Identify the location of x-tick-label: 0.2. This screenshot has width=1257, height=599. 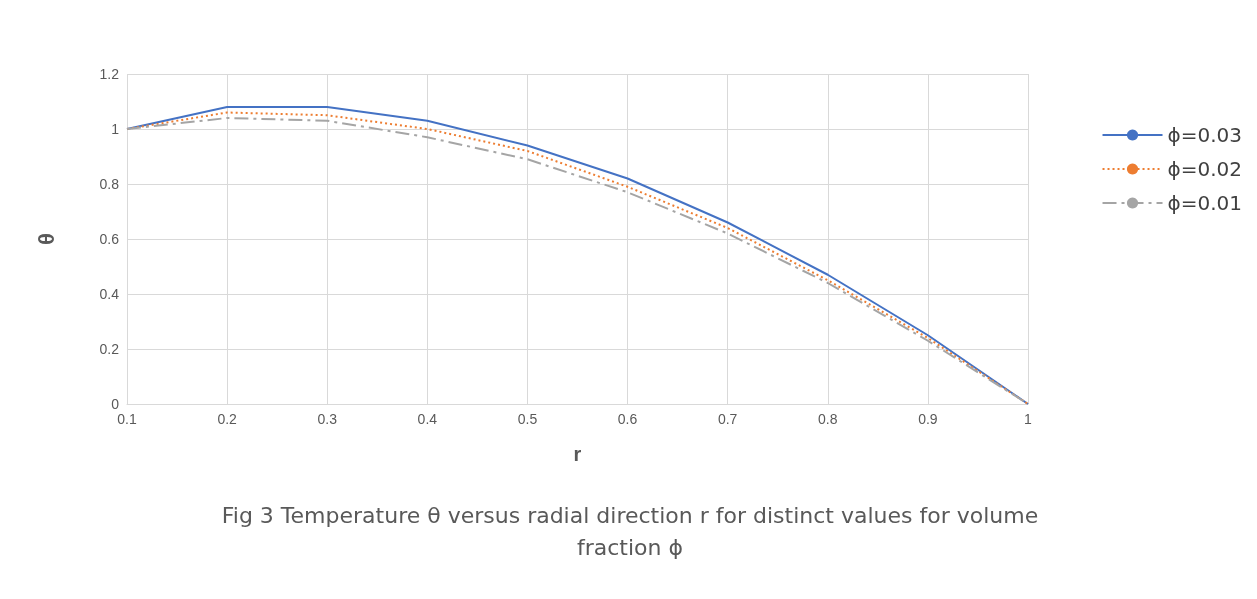
(227, 419).